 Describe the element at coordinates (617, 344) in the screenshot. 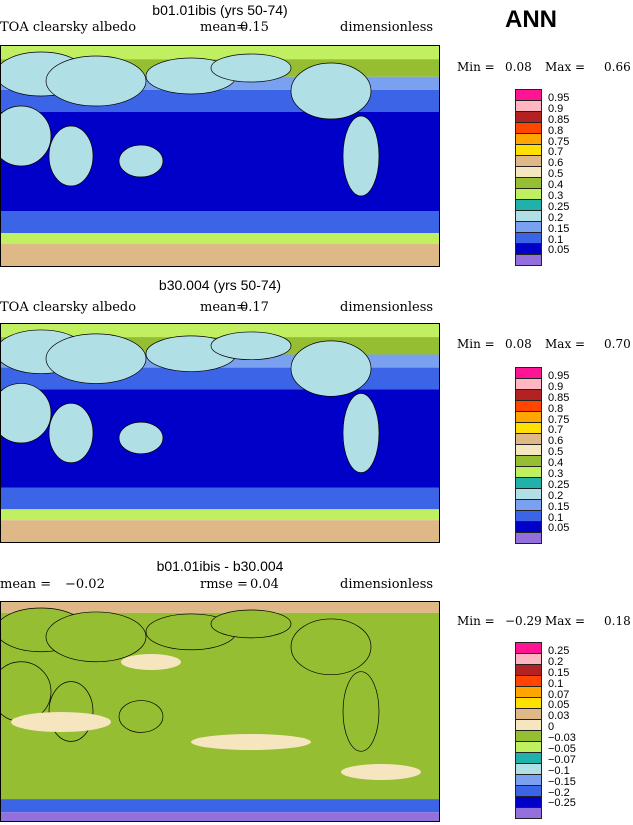

I see `max-value: 0.70` at that location.